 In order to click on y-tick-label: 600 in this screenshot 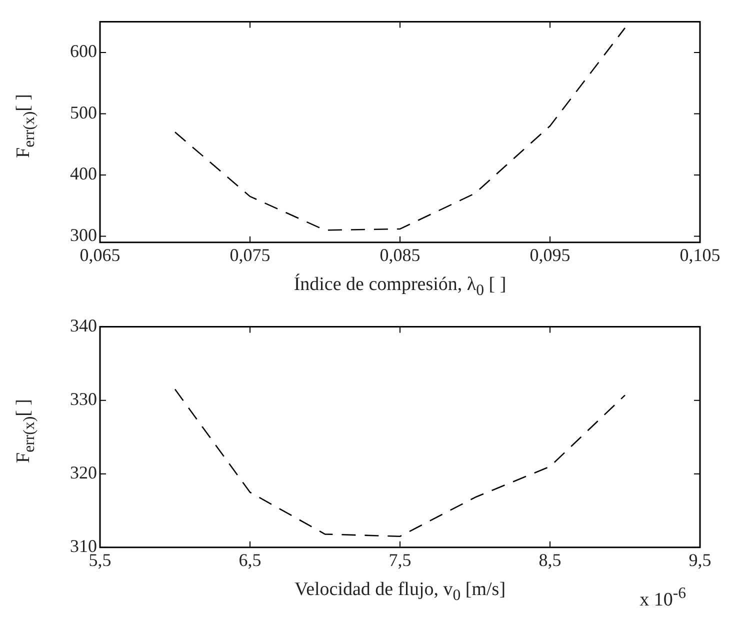, I will do `click(83, 51)`.